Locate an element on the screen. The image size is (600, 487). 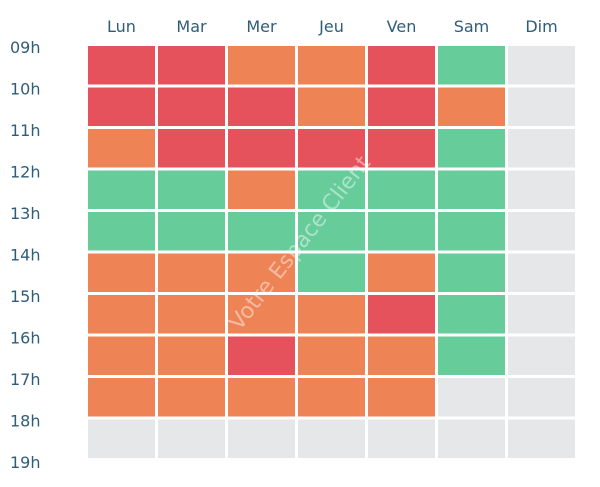
hour-label-12h: 12h is located at coordinates (25, 172).